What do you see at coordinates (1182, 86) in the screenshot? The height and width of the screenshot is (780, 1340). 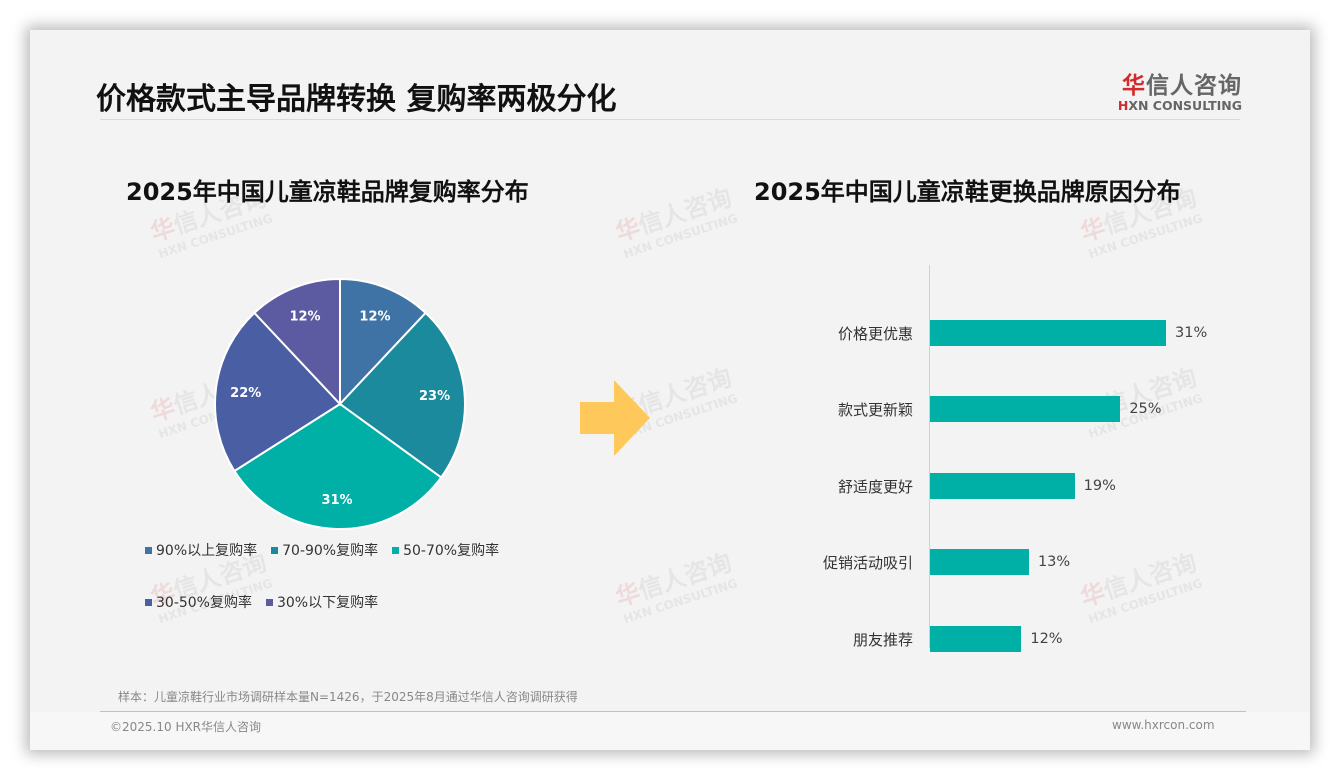 I see `logo-cn: 华信人咨询` at bounding box center [1182, 86].